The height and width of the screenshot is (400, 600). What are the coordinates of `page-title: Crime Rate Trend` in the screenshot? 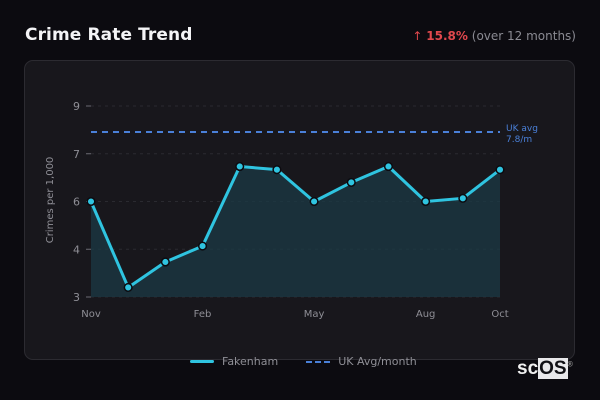 It's located at (109, 35).